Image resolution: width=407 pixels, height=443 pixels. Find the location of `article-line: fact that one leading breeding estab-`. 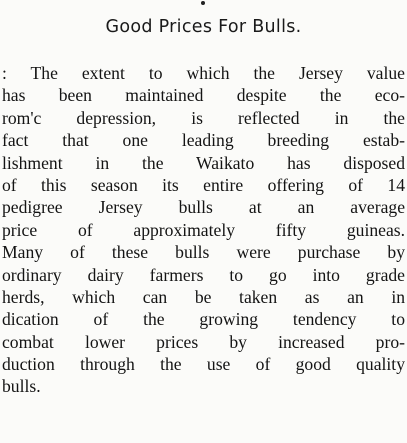

article-line: fact that one leading breeding estab- is located at coordinates (203, 140).